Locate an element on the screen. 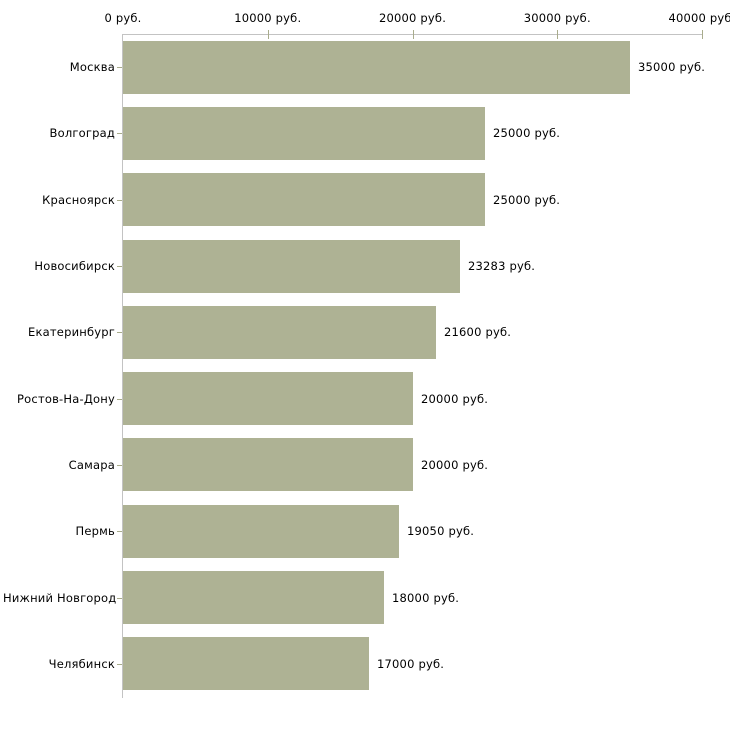 This screenshot has width=730, height=730. y-axis-category-label: Новосибирск is located at coordinates (74, 266).